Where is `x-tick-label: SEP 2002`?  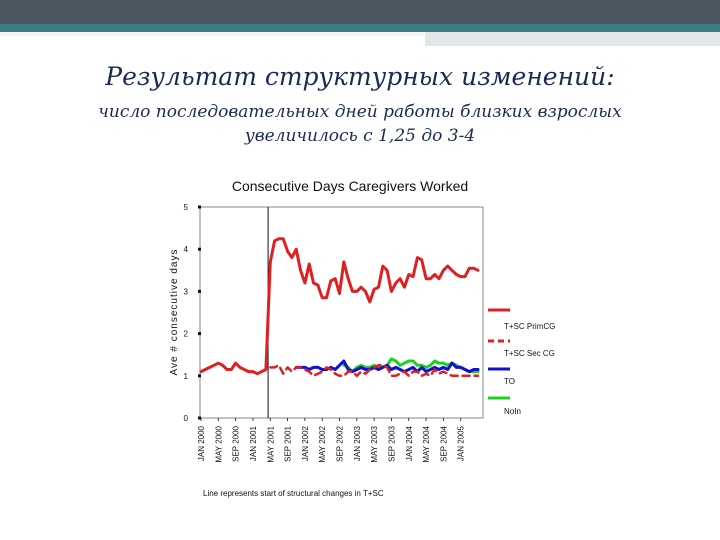 x-tick-label: SEP 2002 is located at coordinates (340, 443).